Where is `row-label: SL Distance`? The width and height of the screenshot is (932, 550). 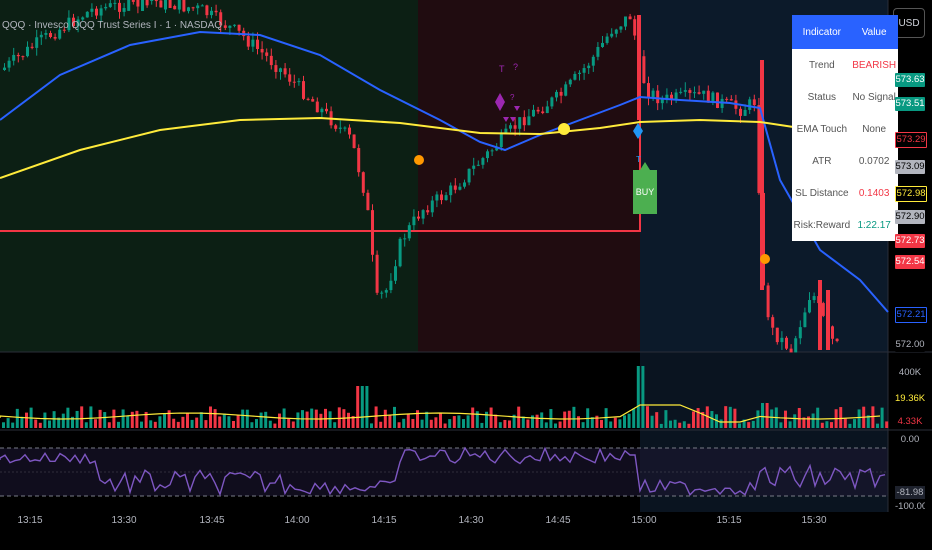 row-label: SL Distance is located at coordinates (822, 193).